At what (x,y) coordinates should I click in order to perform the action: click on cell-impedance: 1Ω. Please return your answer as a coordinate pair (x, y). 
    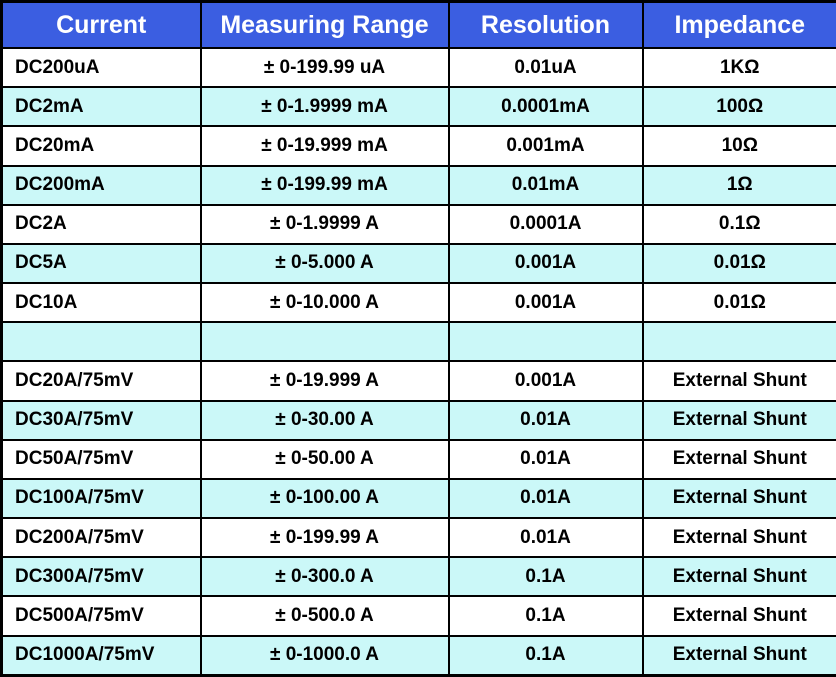
    Looking at the image, I should click on (738, 185).